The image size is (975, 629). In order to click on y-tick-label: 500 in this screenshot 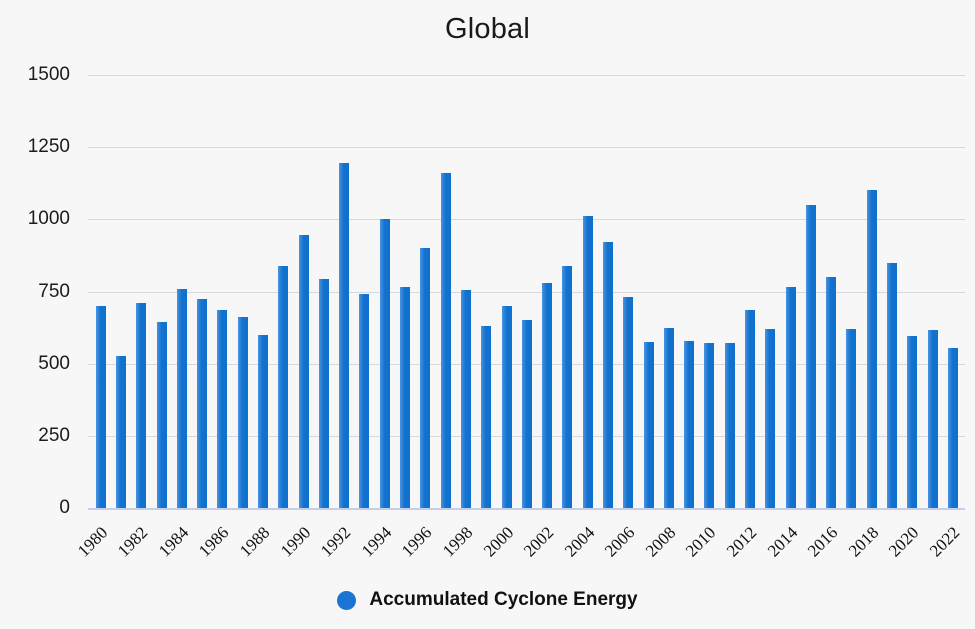, I will do `click(54, 363)`.